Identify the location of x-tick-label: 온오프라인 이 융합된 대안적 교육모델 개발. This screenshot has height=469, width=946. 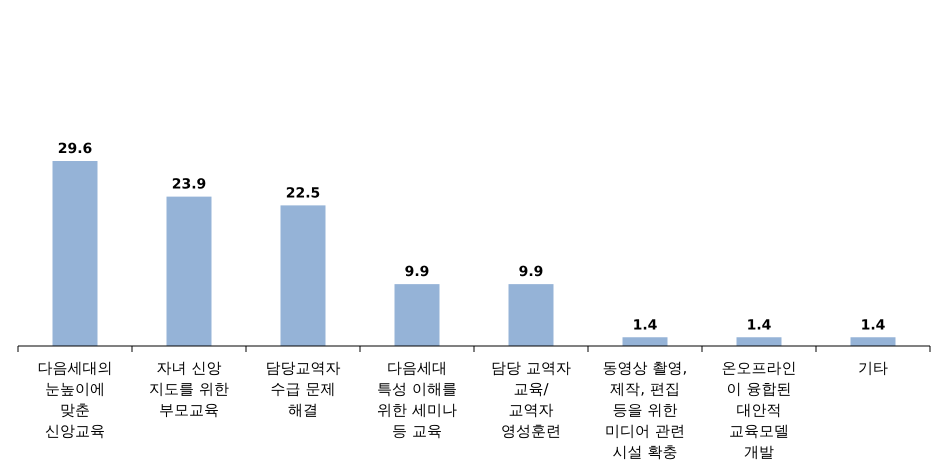
(759, 410).